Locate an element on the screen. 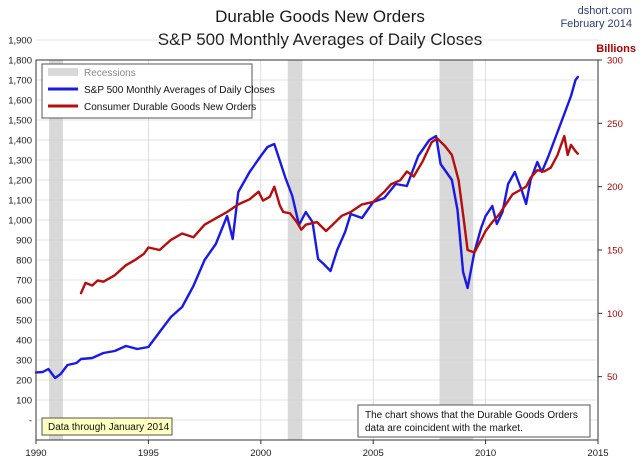 The width and height of the screenshot is (640, 467). right-tick-label: 50 is located at coordinates (612, 377).